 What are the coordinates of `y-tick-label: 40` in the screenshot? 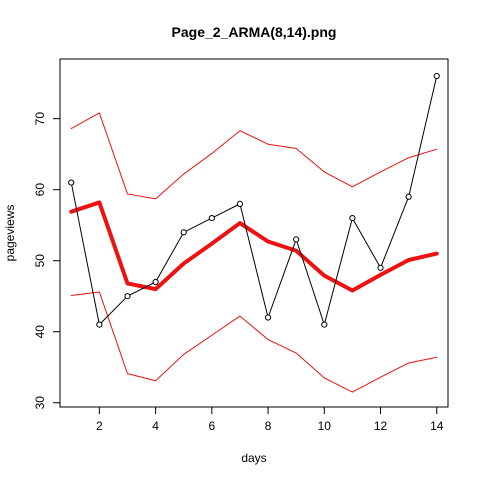 It's located at (40, 332).